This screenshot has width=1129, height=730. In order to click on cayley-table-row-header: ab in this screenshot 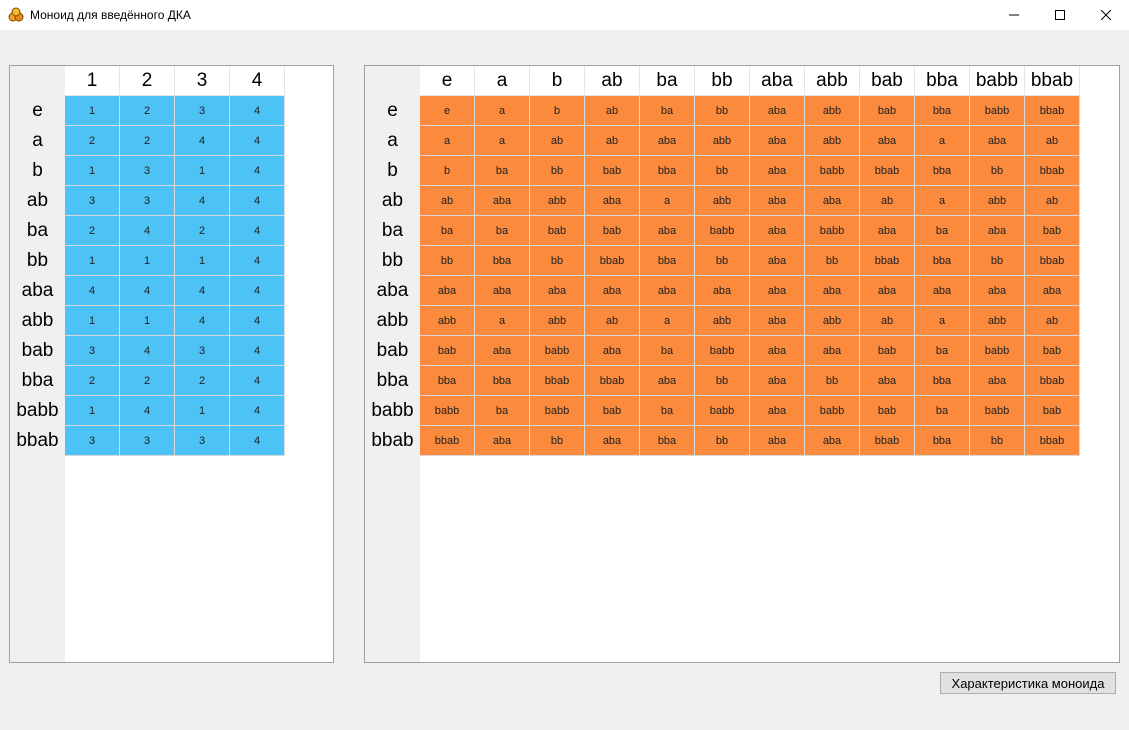, I will do `click(392, 201)`.